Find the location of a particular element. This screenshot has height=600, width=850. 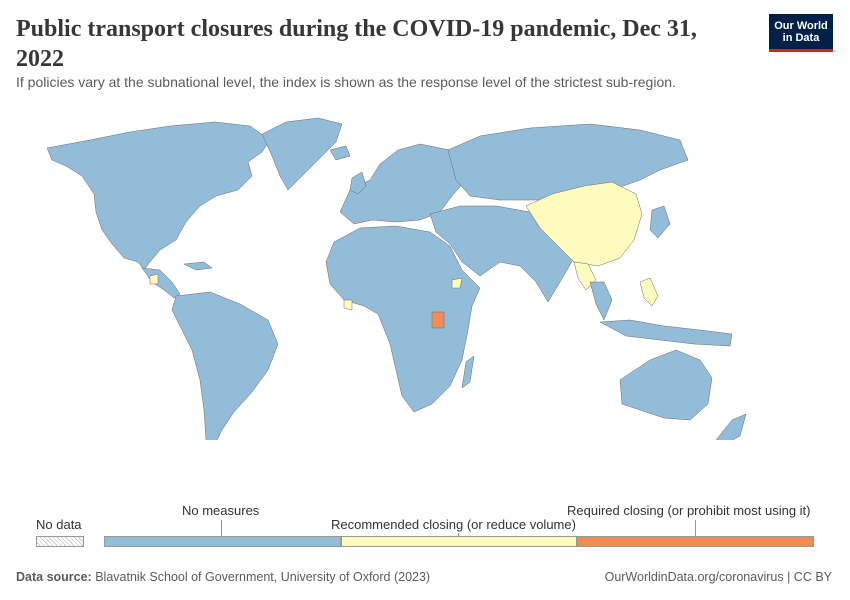

region-uganda is located at coordinates (438, 320).